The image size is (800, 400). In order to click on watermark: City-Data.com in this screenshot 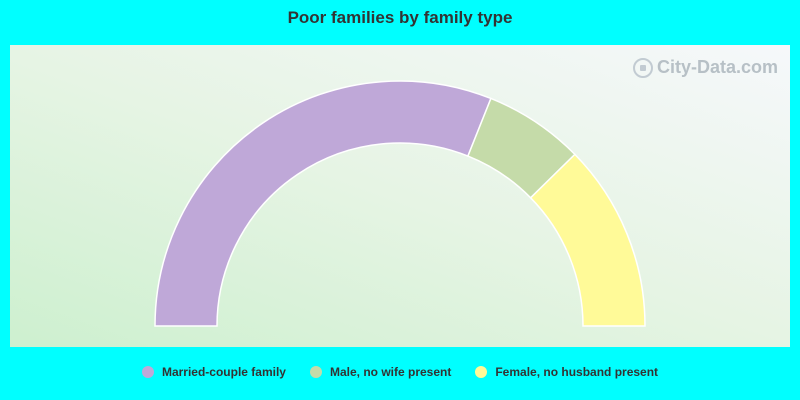, I will do `click(705, 67)`.